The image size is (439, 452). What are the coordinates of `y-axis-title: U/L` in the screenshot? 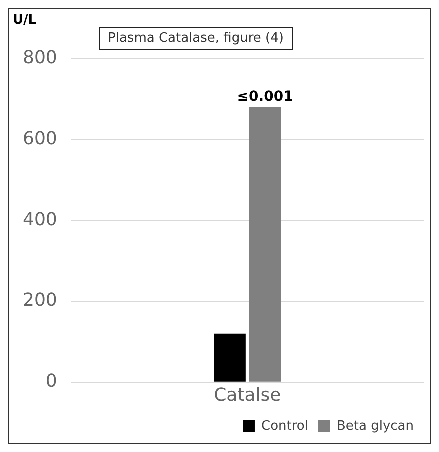 It's located at (25, 20).